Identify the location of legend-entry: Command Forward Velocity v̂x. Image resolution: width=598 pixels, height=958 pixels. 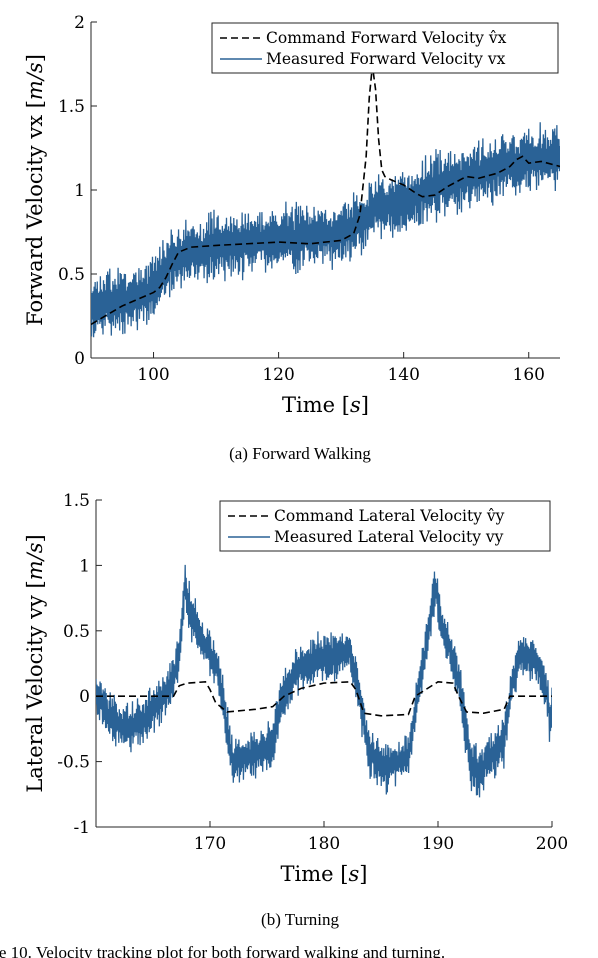
(386, 38).